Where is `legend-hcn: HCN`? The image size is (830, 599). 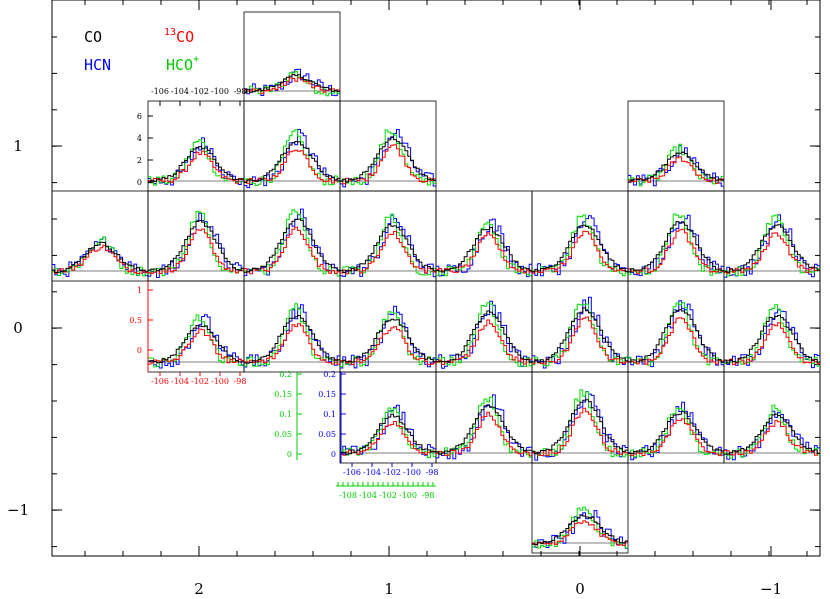 legend-hcn: HCN is located at coordinates (97, 65).